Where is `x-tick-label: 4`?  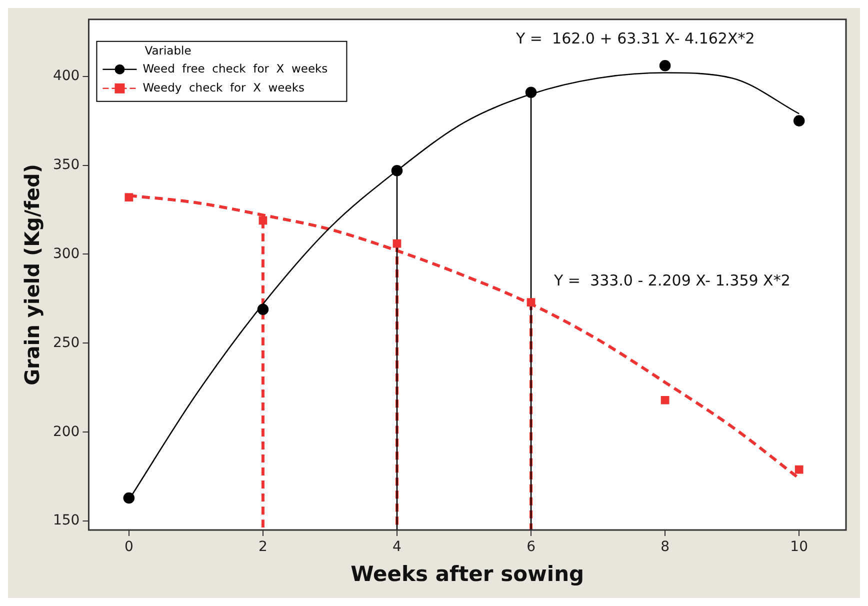 x-tick-label: 4 is located at coordinates (397, 547).